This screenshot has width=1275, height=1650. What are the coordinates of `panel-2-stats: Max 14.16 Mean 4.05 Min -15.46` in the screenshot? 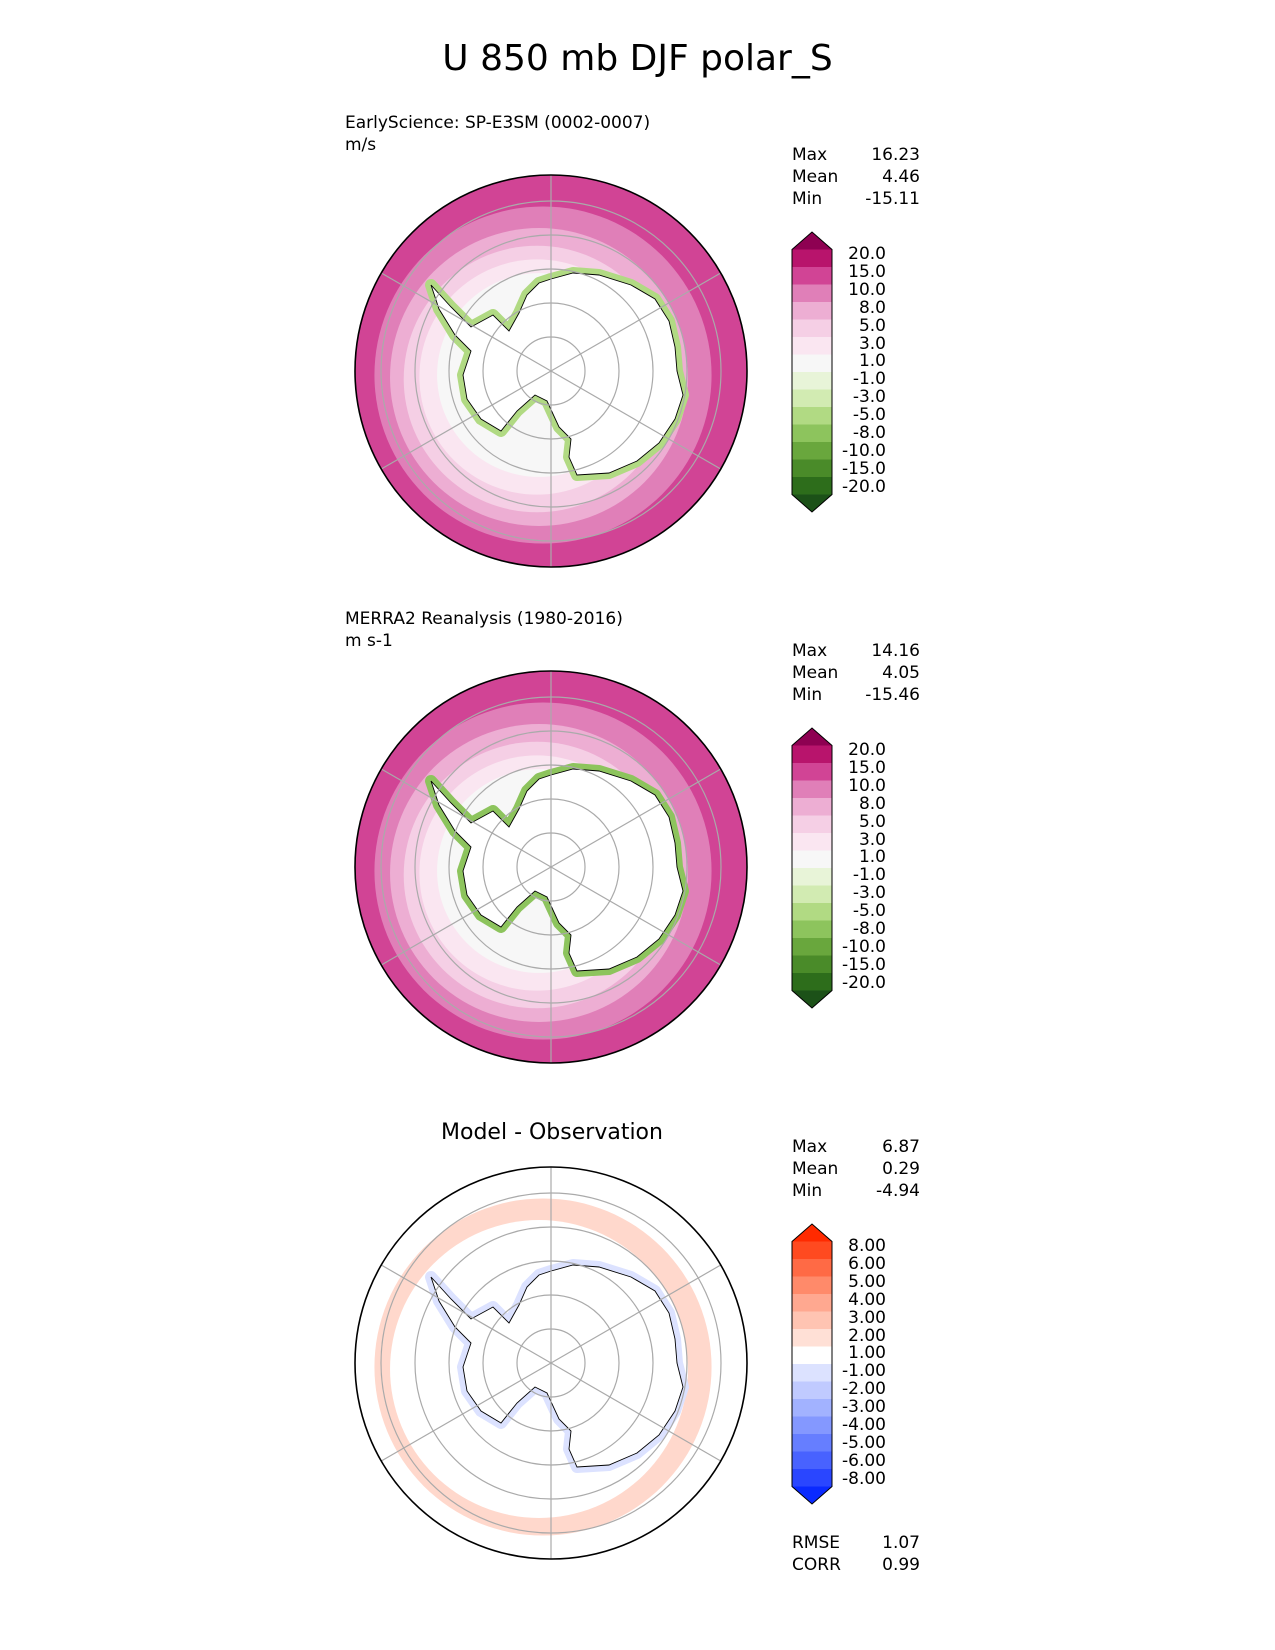 It's located at (856, 673).